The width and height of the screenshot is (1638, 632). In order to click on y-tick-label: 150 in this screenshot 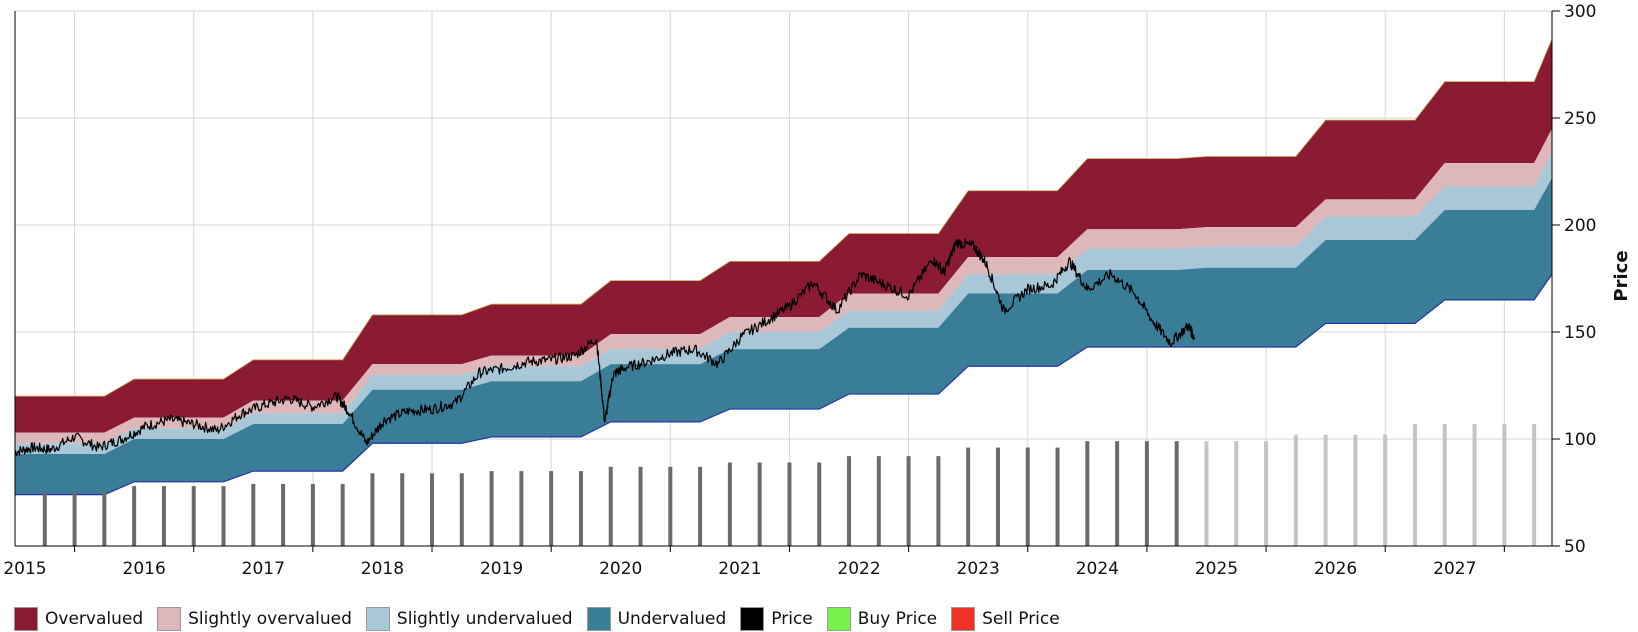, I will do `click(1580, 333)`.